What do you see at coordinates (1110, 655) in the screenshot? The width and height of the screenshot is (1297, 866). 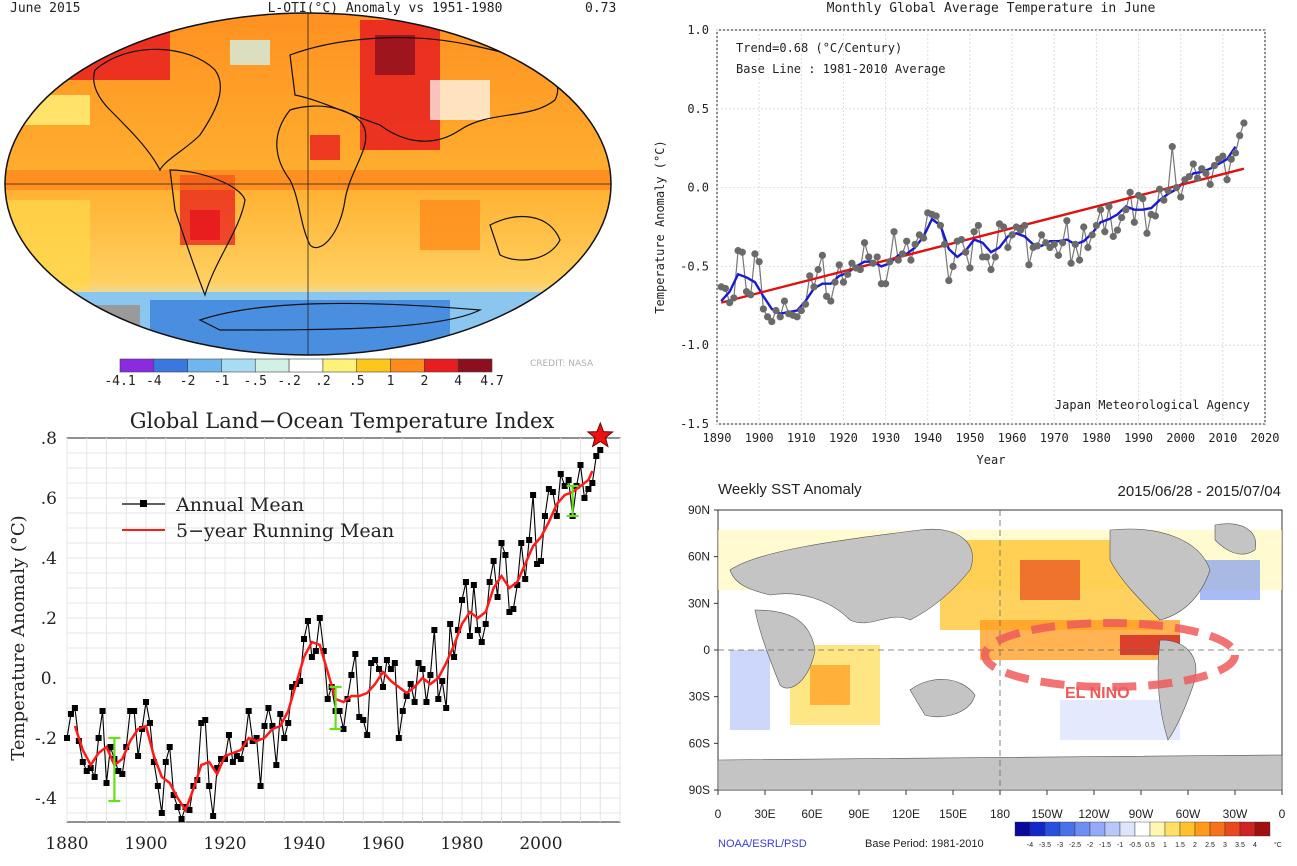 I see `el-nino-ellipse` at bounding box center [1110, 655].